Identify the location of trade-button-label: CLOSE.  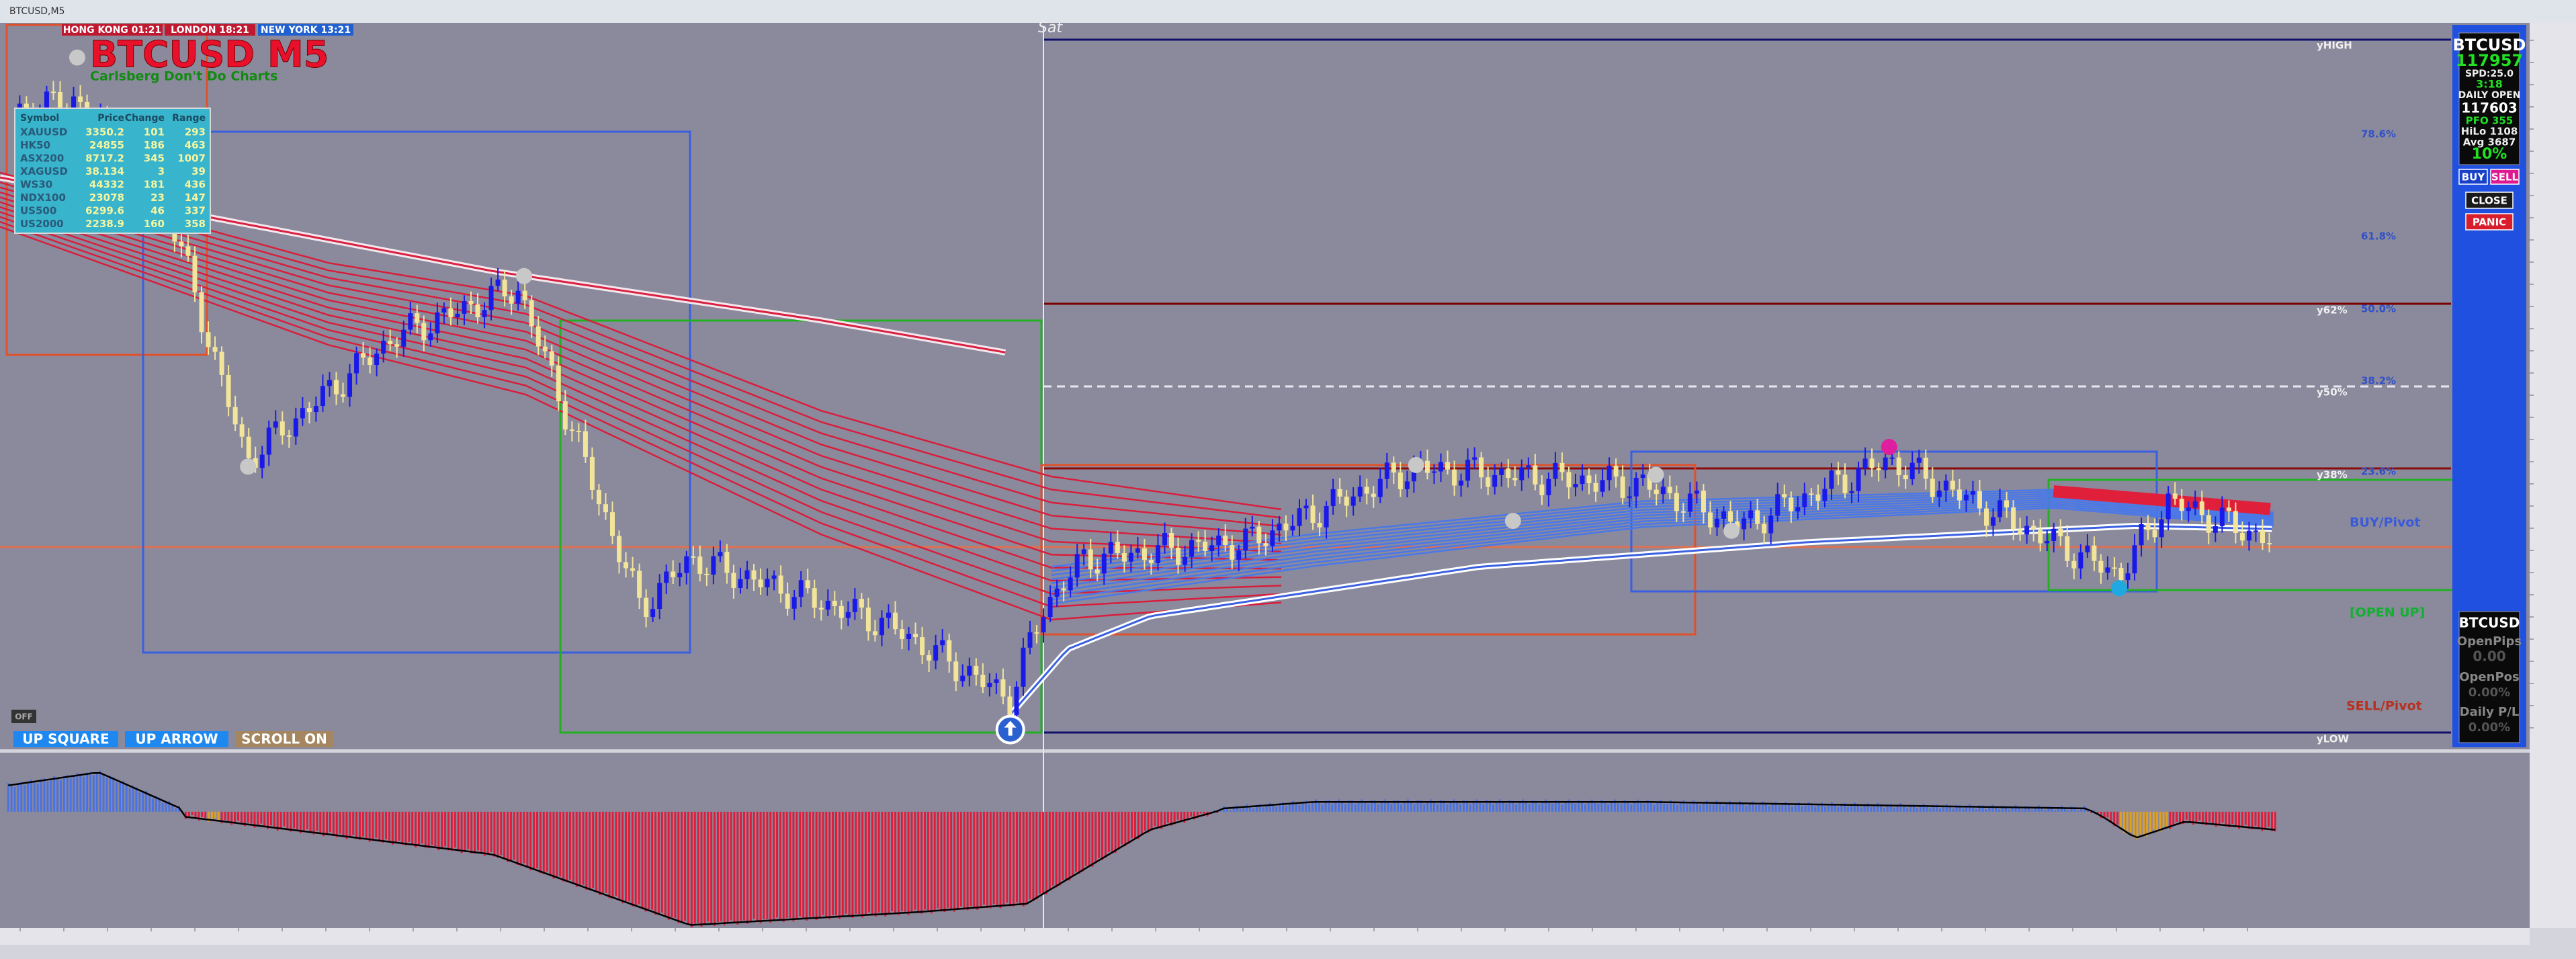
(2489, 201).